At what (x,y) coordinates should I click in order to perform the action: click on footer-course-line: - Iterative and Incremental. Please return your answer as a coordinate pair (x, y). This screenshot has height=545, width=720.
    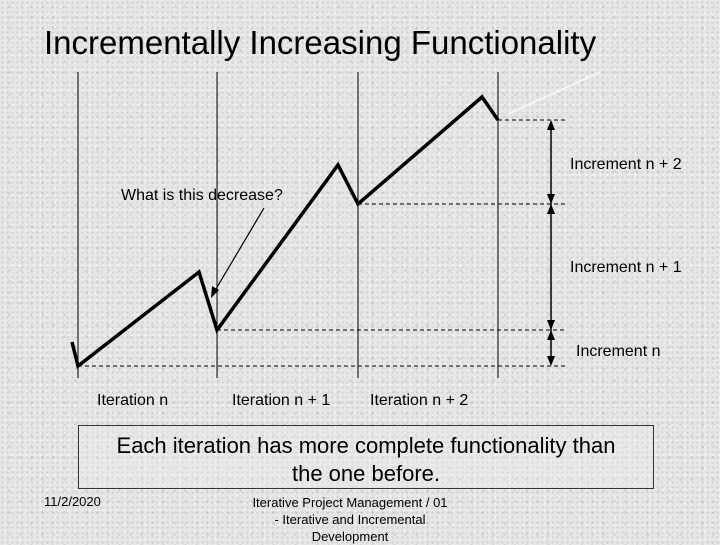
    Looking at the image, I should click on (350, 519).